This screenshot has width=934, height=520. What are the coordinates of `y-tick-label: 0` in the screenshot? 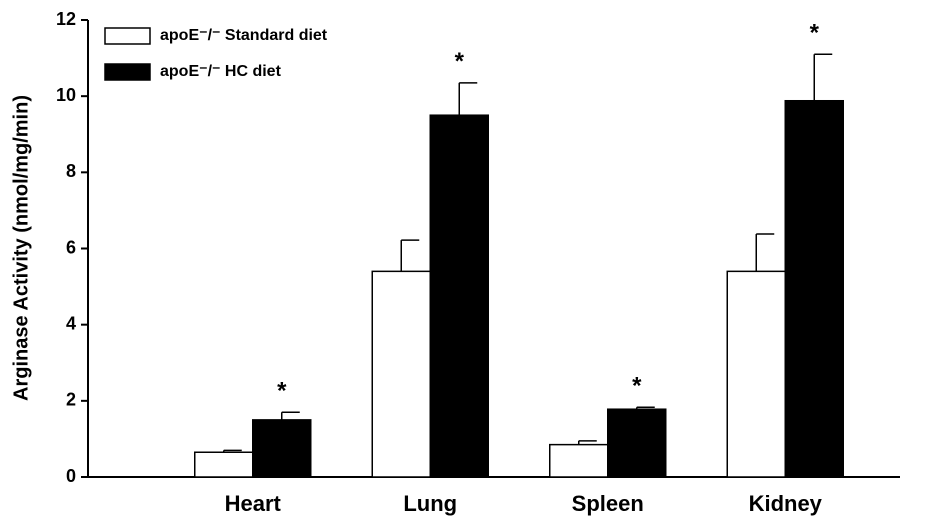 It's located at (71, 476).